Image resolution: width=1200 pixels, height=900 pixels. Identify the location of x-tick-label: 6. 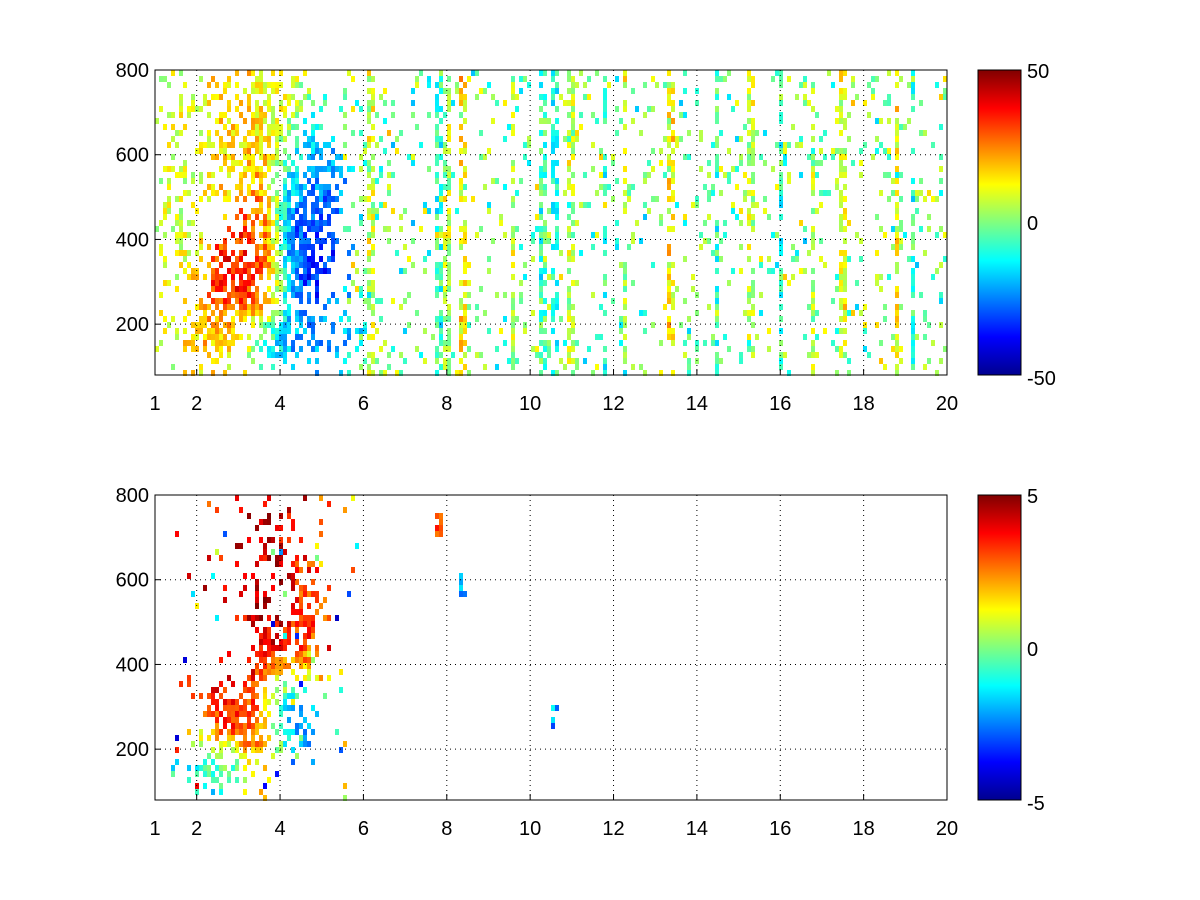
(363, 829).